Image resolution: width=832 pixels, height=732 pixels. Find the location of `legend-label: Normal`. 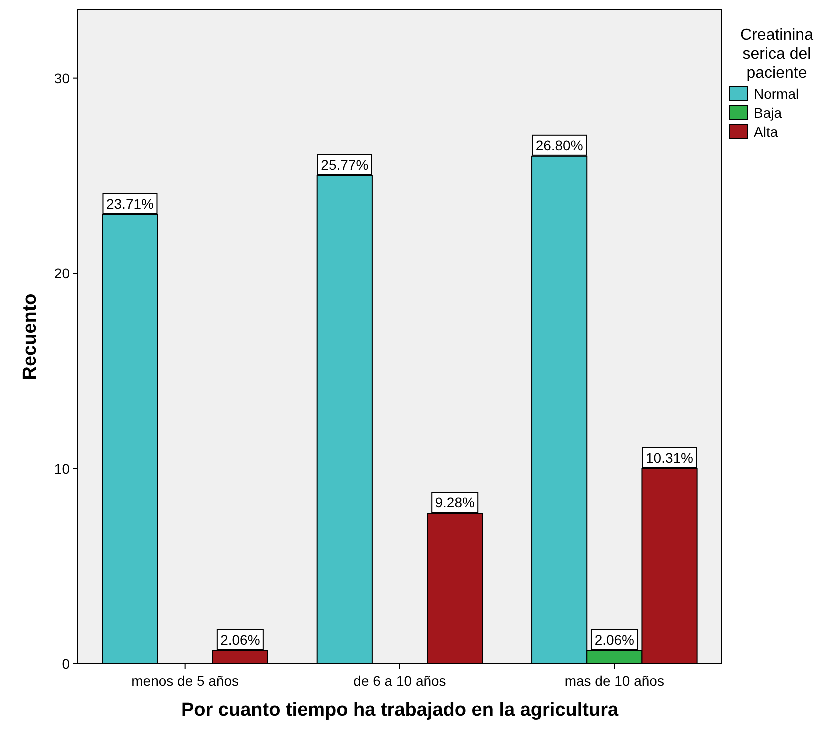

legend-label: Normal is located at coordinates (777, 94).